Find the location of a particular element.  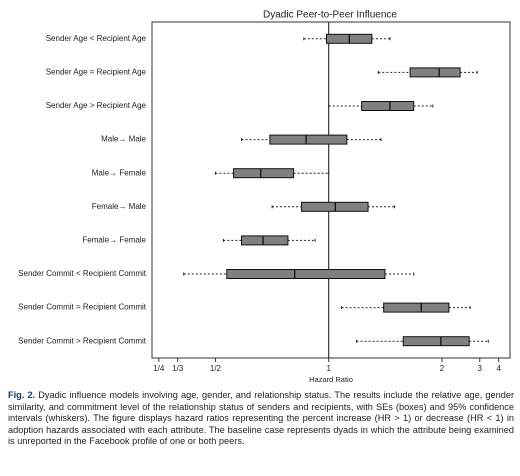

category-label: Sender Age < Recipient Age is located at coordinates (96, 38).